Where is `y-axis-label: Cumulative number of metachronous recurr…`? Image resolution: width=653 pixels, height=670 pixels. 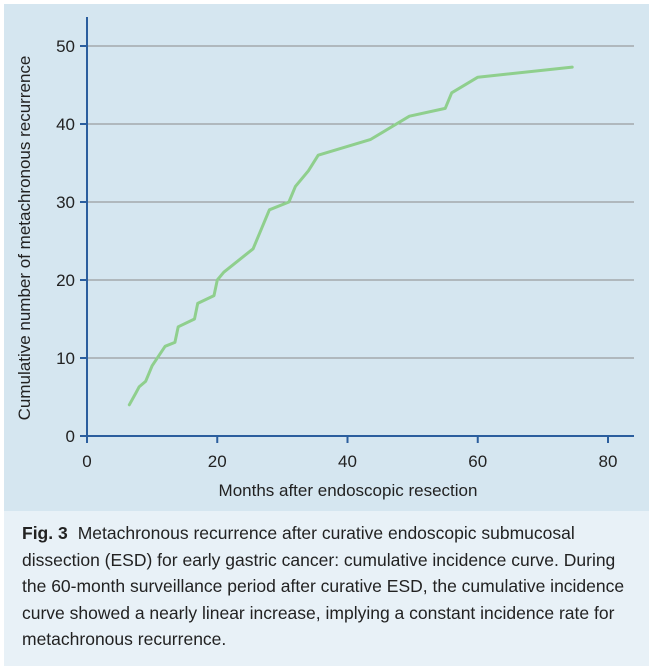 y-axis-label: Cumulative number of metachronous recurr… is located at coordinates (24, 238).